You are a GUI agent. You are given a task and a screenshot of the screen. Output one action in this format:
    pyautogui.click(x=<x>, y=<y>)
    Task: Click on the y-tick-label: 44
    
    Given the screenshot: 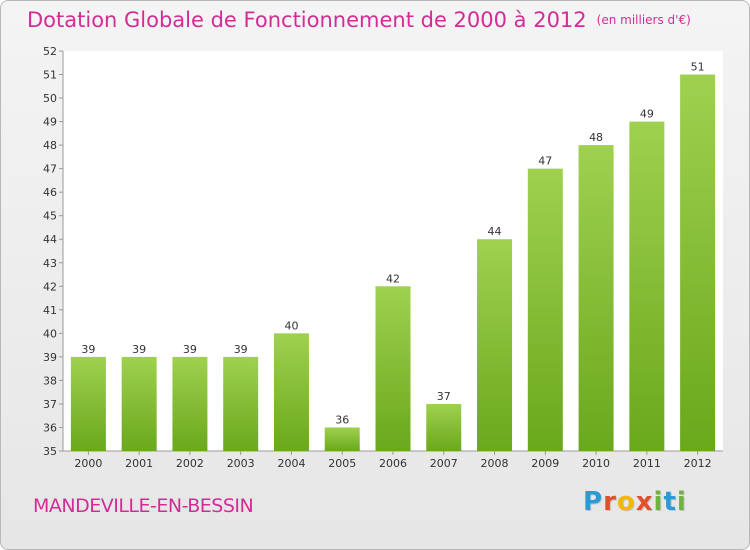 What is the action you would take?
    pyautogui.click(x=50, y=239)
    